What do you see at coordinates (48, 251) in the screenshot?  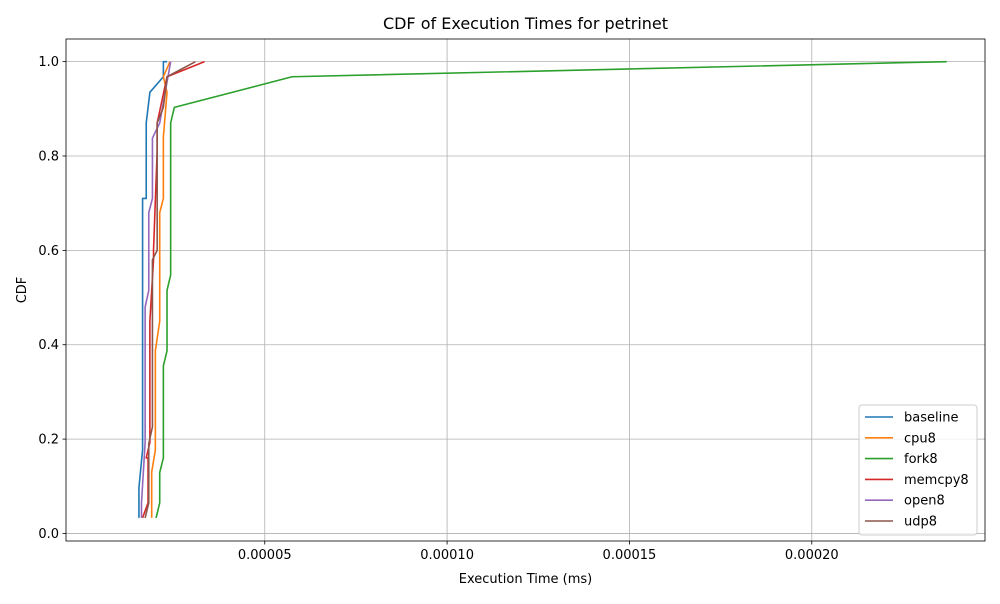 I see `y-tick-label: 0.6` at bounding box center [48, 251].